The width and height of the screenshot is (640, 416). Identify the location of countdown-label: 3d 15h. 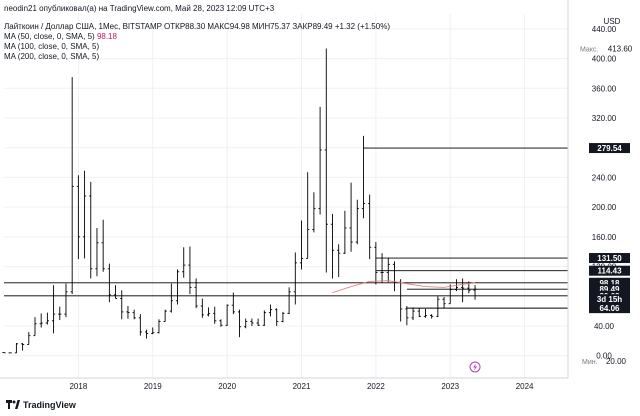
(609, 299).